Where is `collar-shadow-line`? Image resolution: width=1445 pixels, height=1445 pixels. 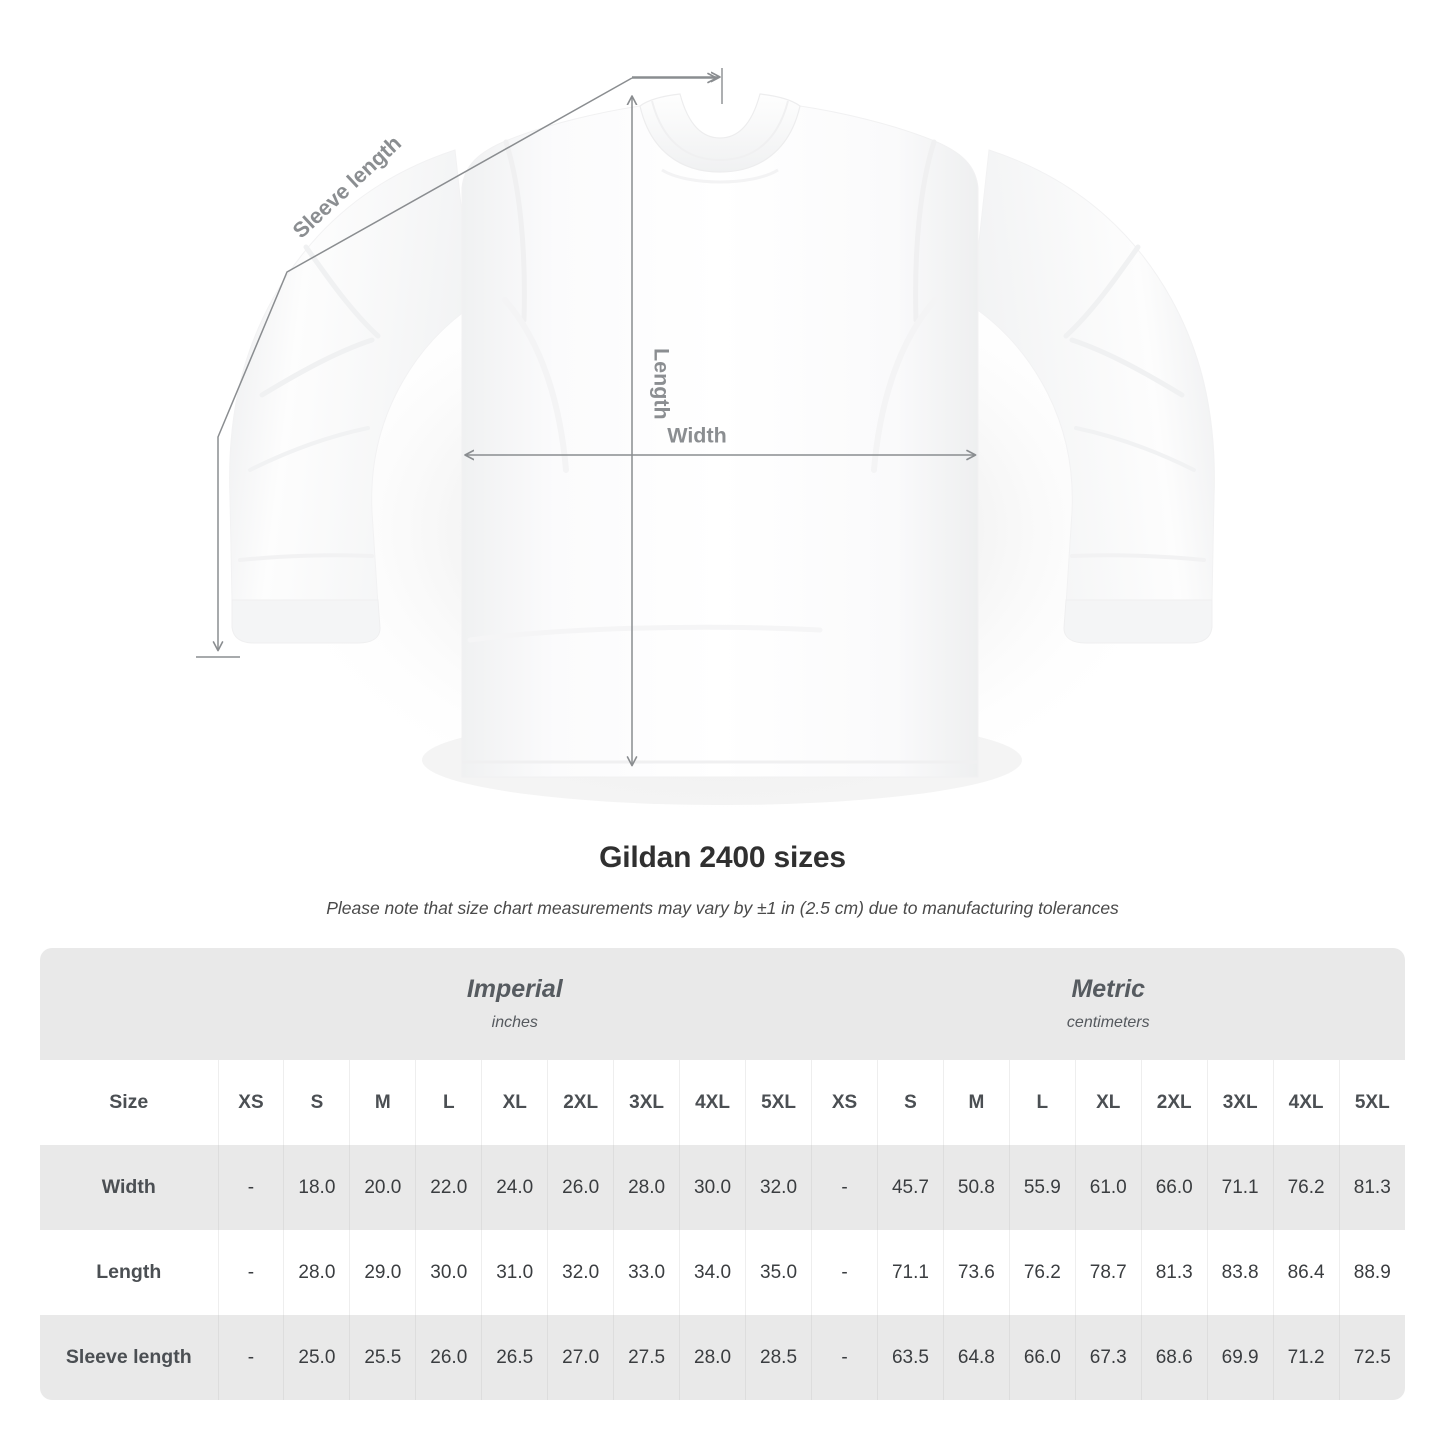
collar-shadow-line is located at coordinates (720, 176).